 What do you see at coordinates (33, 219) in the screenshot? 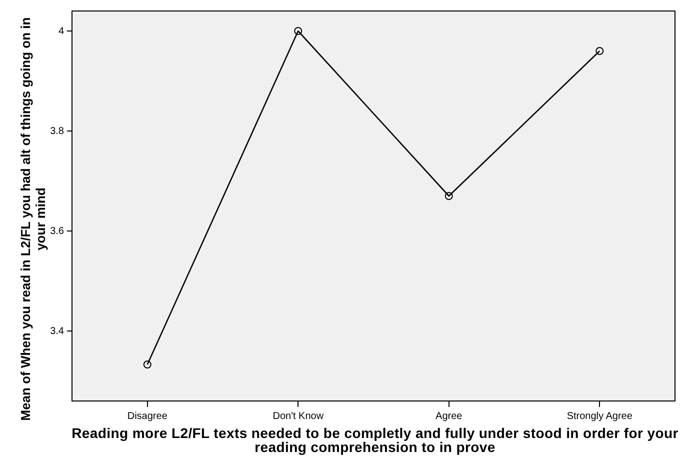
I see `y-axis-title: Mean of When you read in L2/FL you had alt of things going on in your mind` at bounding box center [33, 219].